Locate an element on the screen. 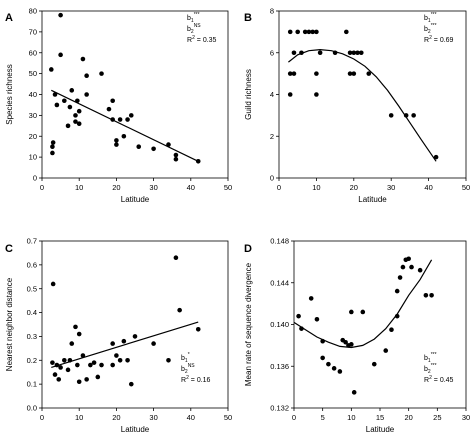 The image size is (474, 437). y-tick-label: 70 is located at coordinates (33, 31).